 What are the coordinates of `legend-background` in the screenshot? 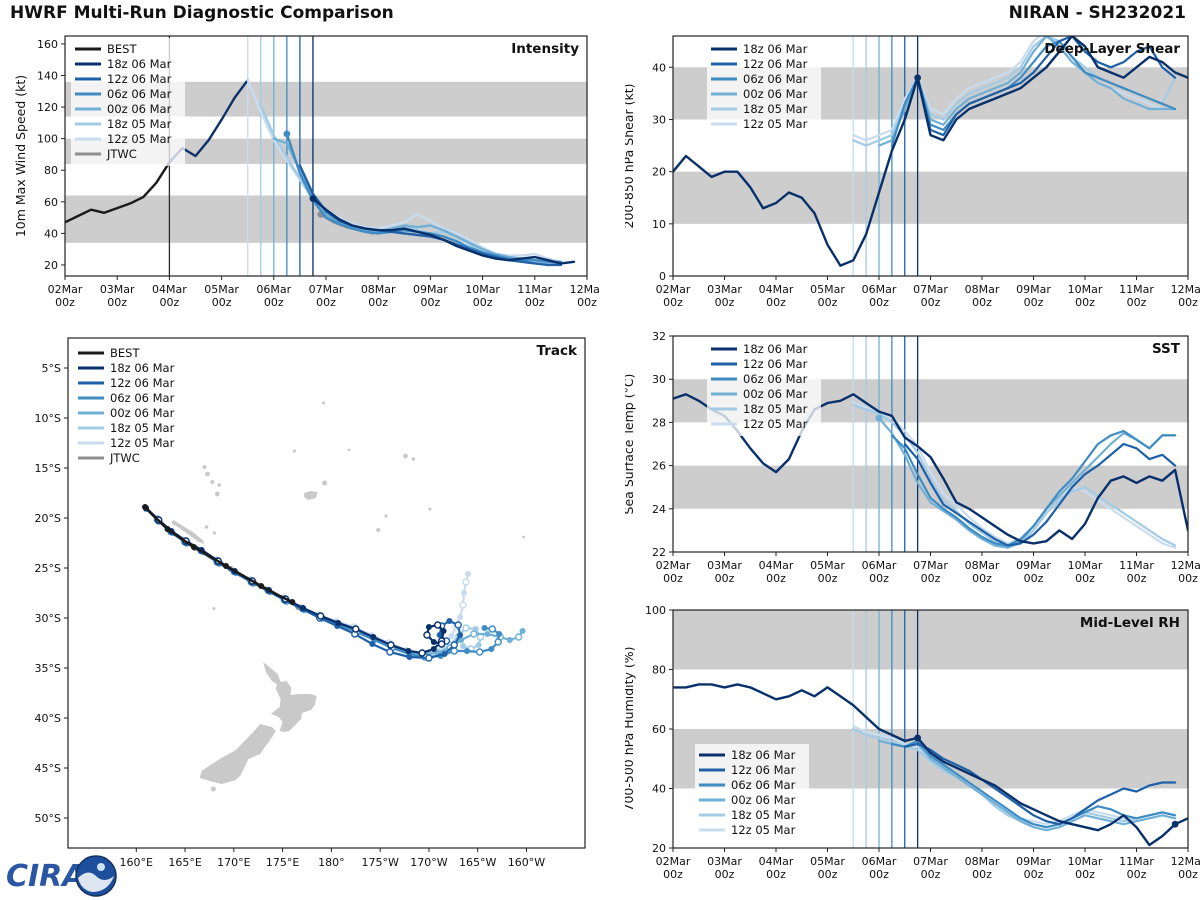 It's located at (128, 102).